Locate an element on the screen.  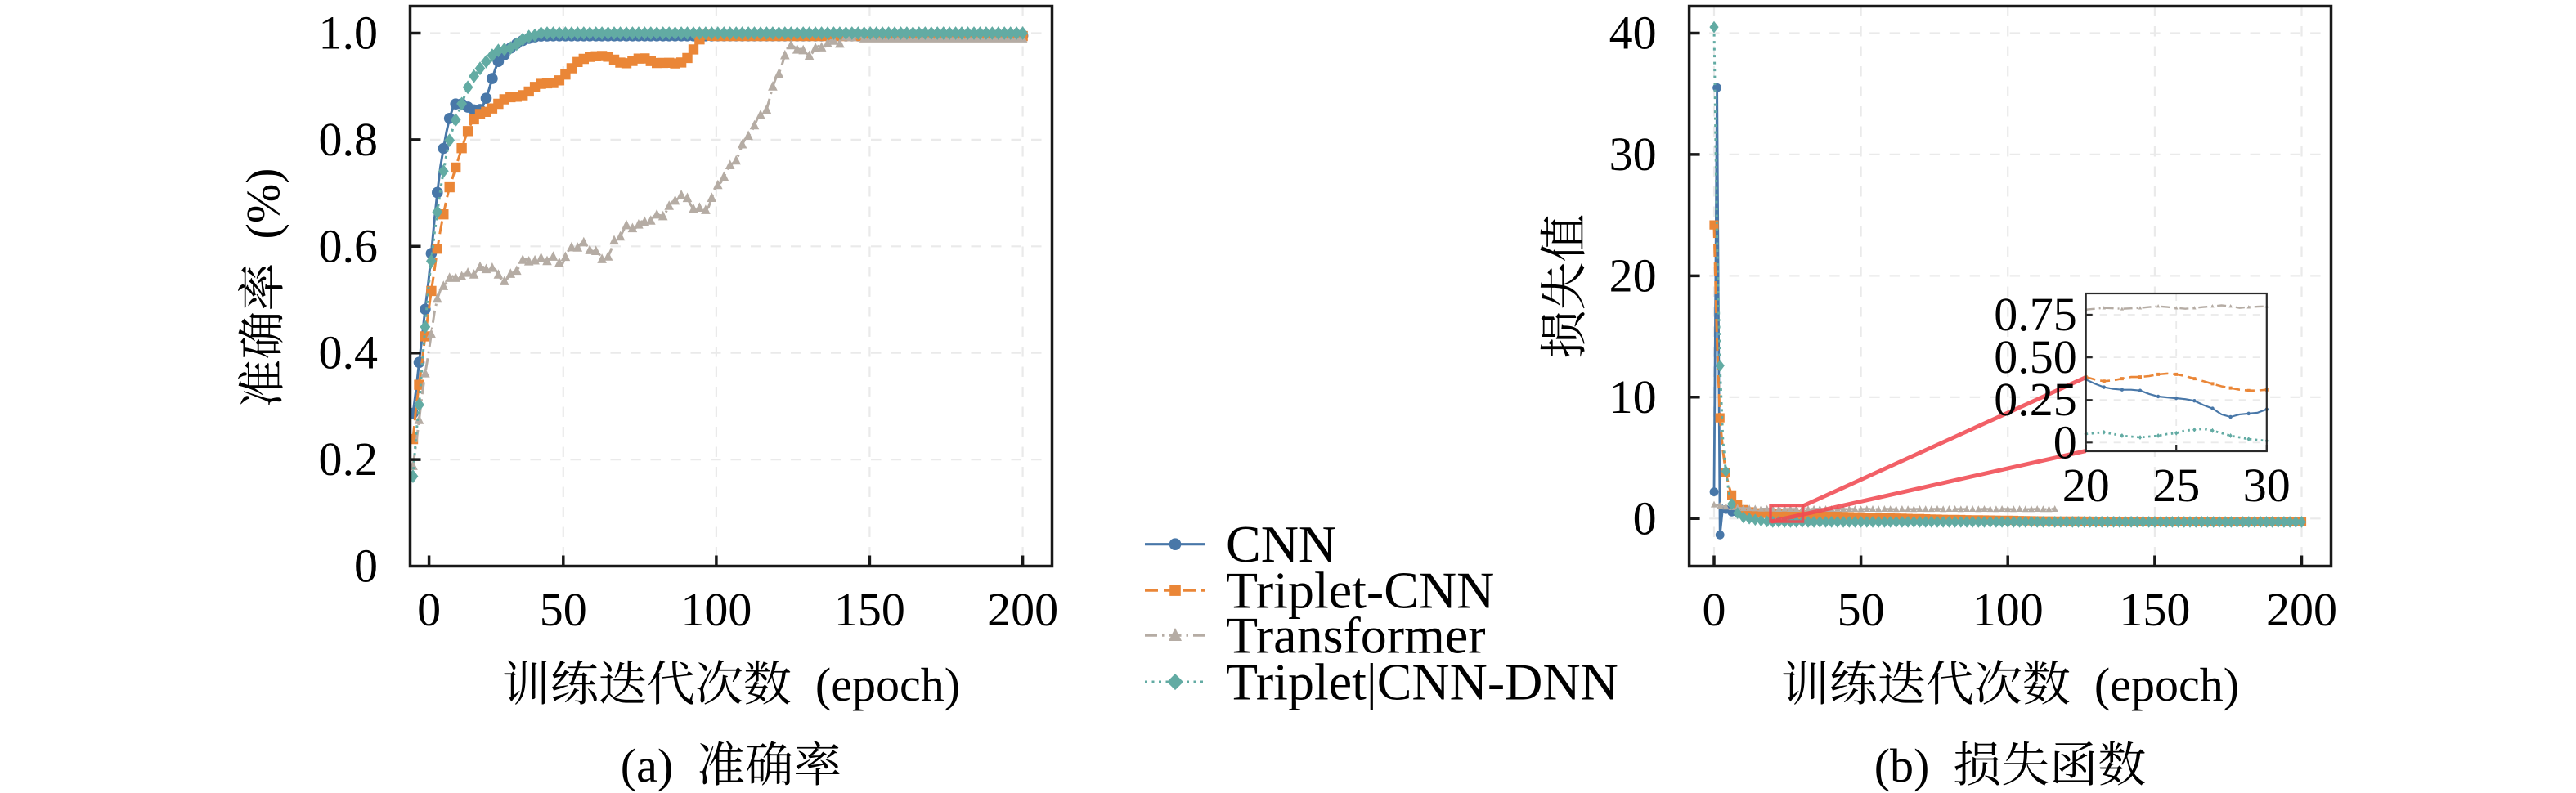
svg-text: 25 is located at coordinates (2176, 486).